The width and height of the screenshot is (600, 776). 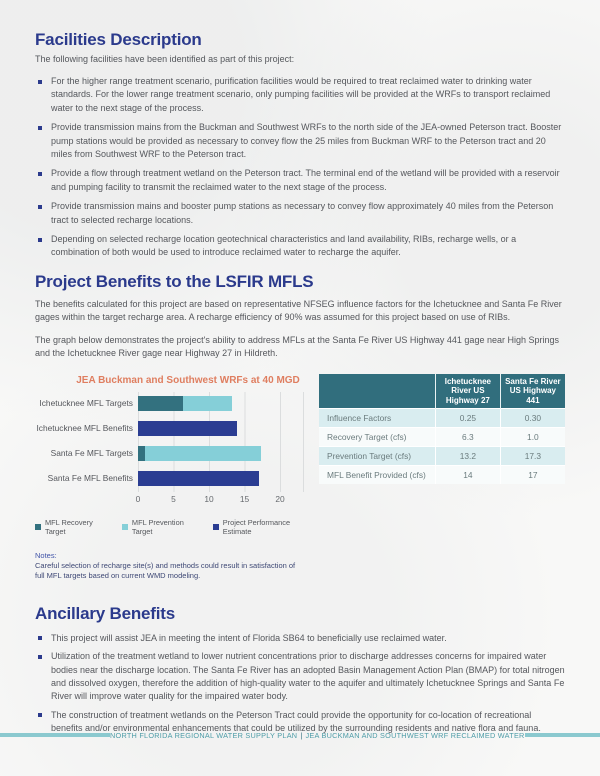 I want to click on benefits-title: Project Benefits to the LSFIR MFLS, so click(x=174, y=281).